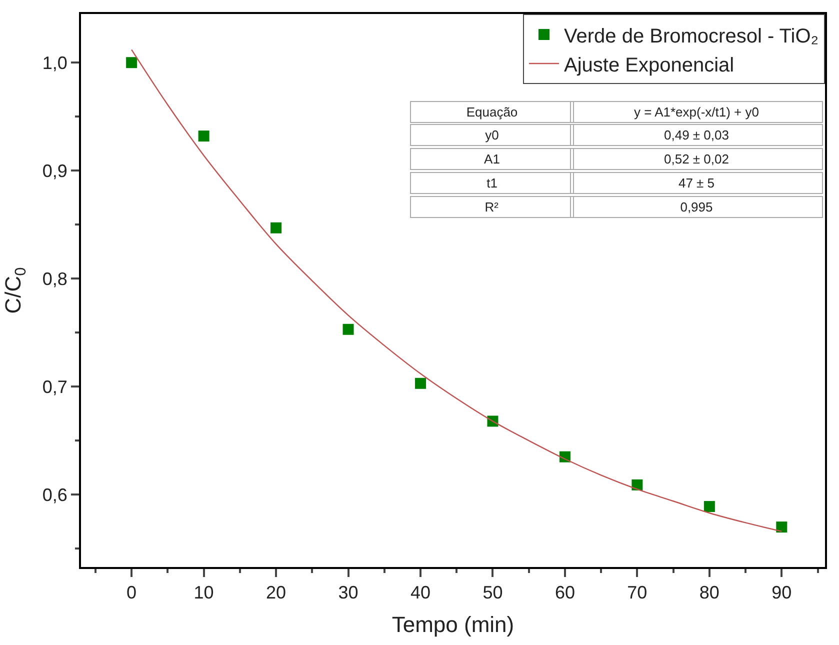 The height and width of the screenshot is (645, 839). I want to click on x-tick-label: 40, so click(420, 592).